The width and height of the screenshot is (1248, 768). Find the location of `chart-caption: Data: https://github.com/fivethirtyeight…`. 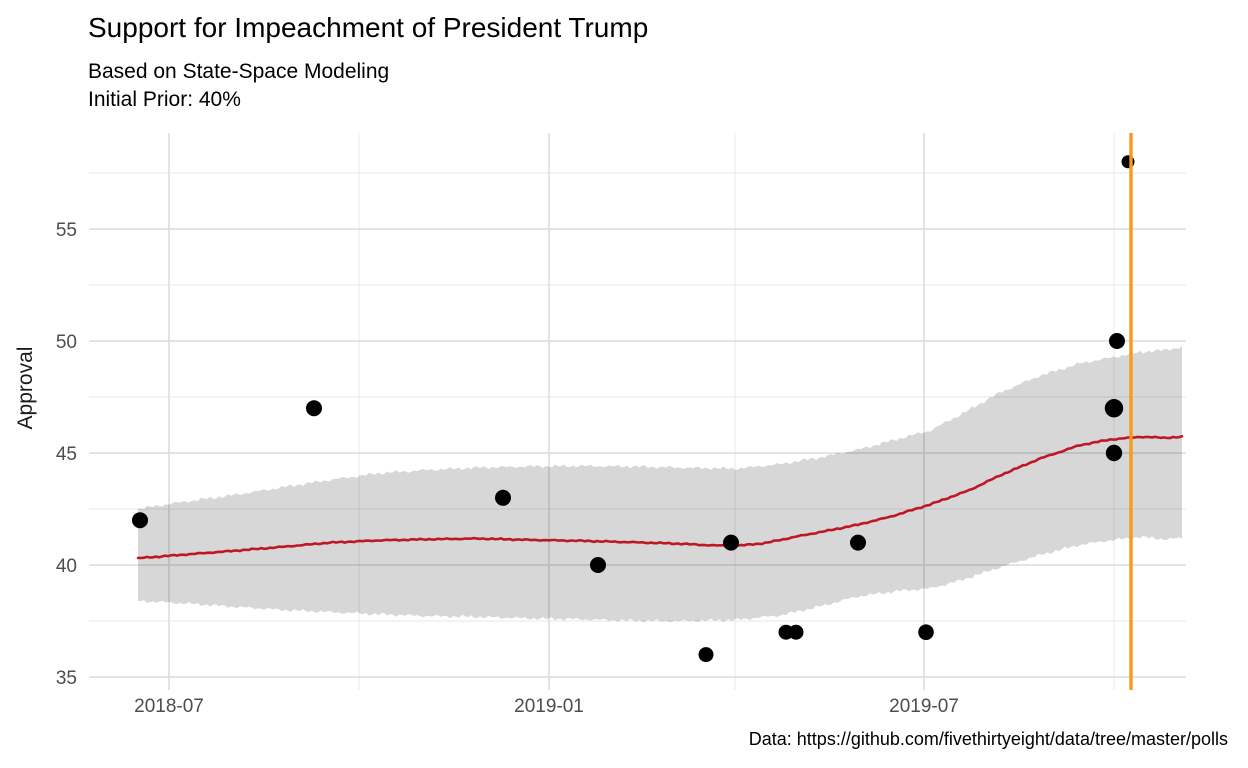

chart-caption: Data: https://github.com/fivethirtyeight… is located at coordinates (988, 739).